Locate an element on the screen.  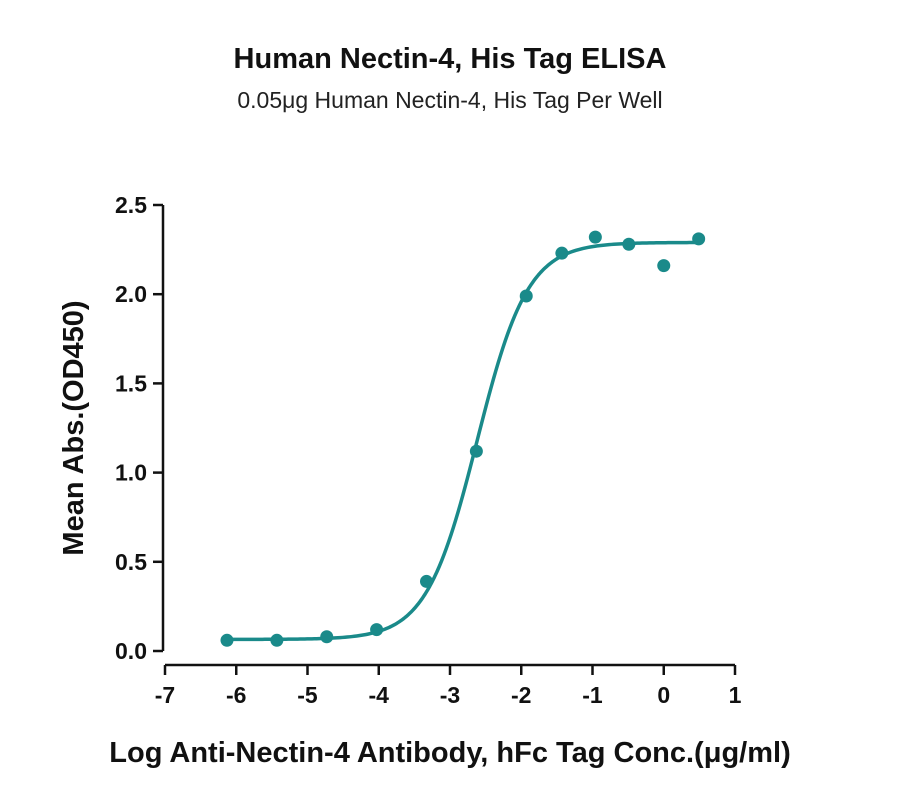
x-tick-label: -7 is located at coordinates (165, 695).